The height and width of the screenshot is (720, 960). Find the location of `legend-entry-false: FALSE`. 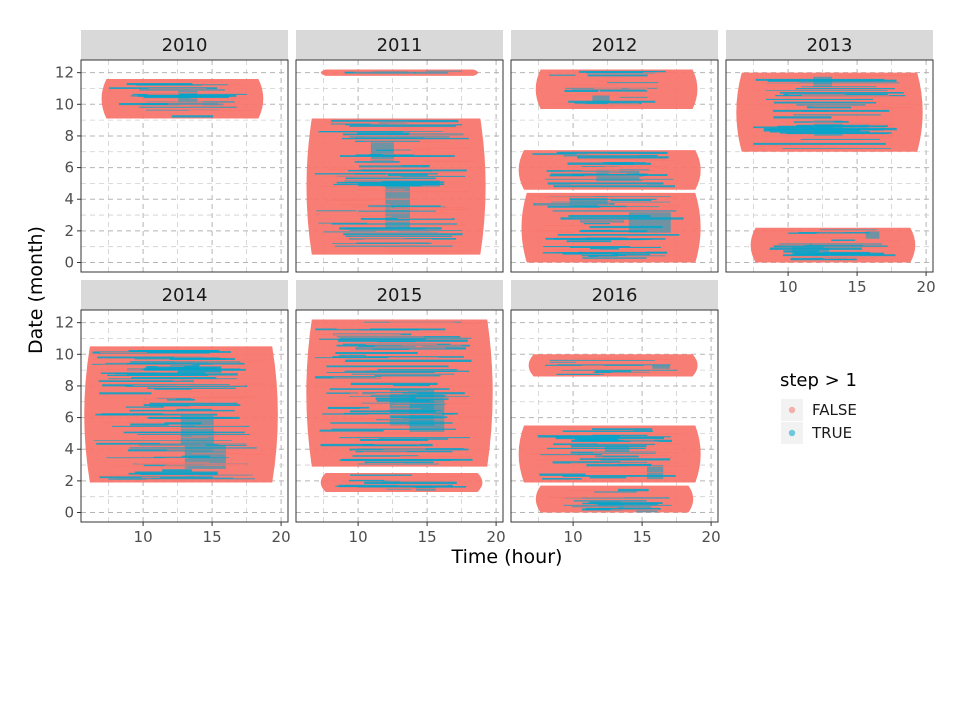

legend-entry-false: FALSE is located at coordinates (819, 410).